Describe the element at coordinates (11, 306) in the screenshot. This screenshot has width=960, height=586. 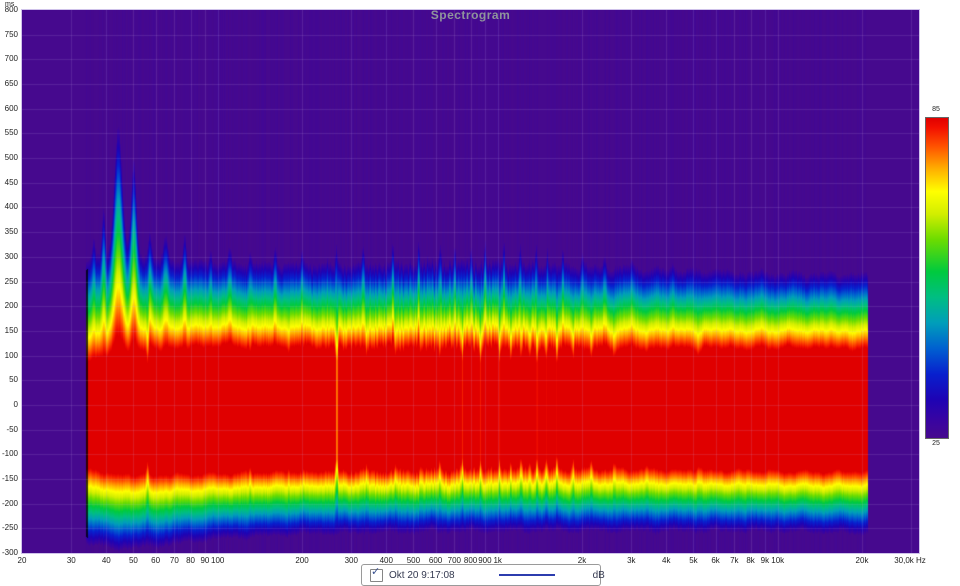
I see `y-tick-label: 200` at that location.